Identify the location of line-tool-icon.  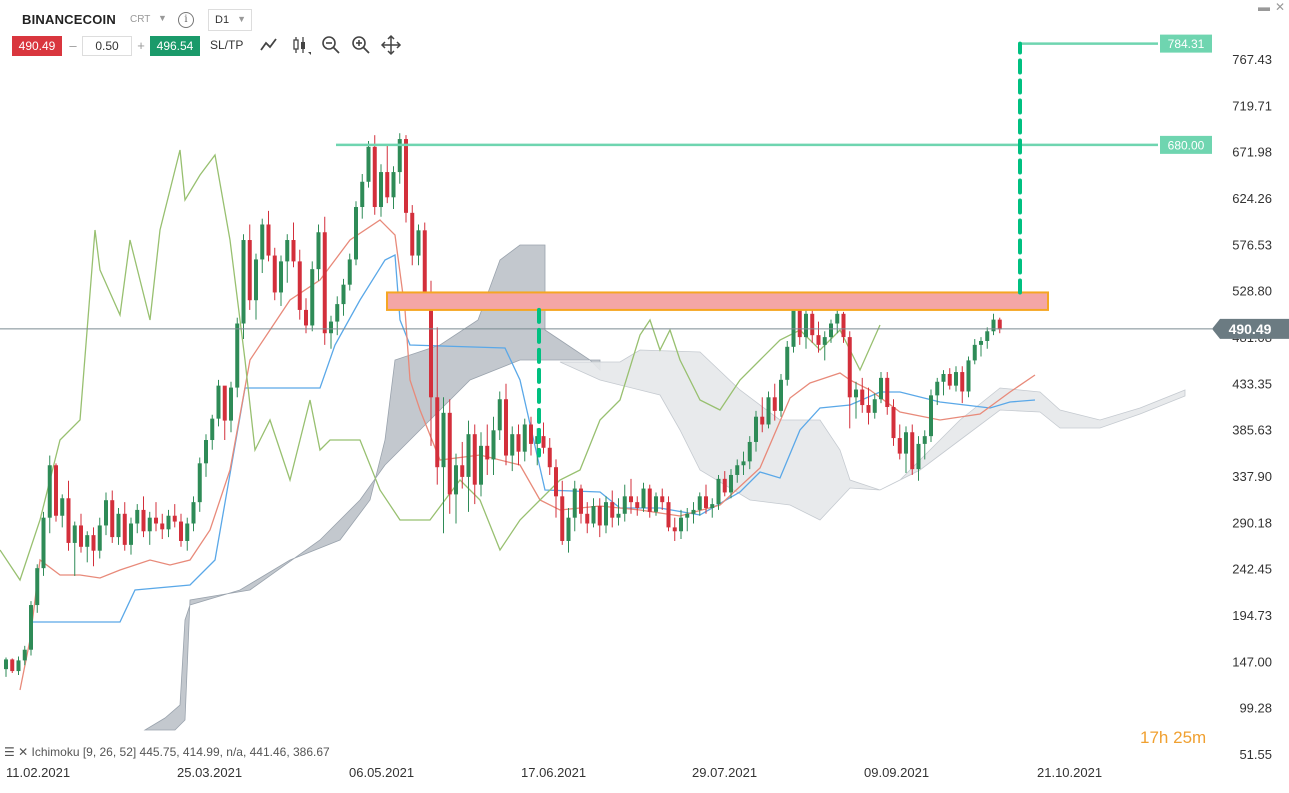
(269, 45).